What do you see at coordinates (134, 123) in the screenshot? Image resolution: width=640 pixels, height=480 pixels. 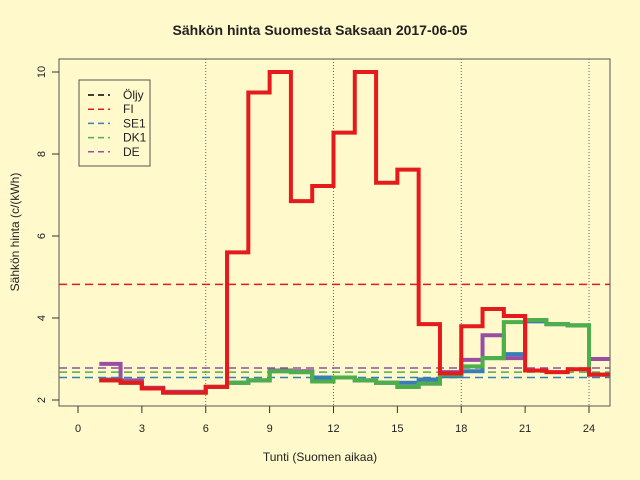 I see `legend-label: SE1` at bounding box center [134, 123].